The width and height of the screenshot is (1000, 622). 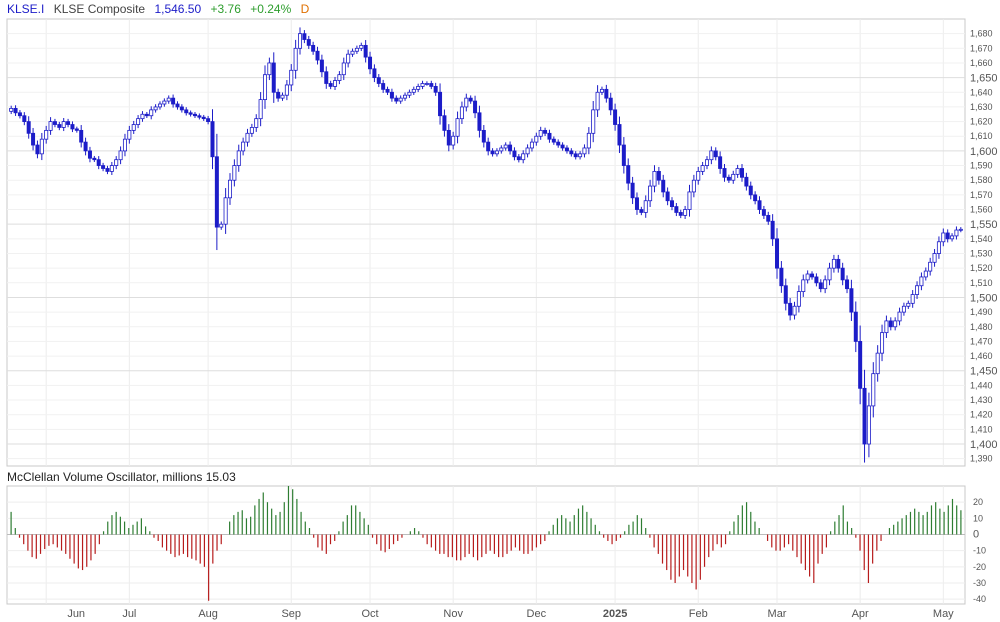 What do you see at coordinates (981, 356) in the screenshot?
I see `price-minor-tick-label: 1,460` at bounding box center [981, 356].